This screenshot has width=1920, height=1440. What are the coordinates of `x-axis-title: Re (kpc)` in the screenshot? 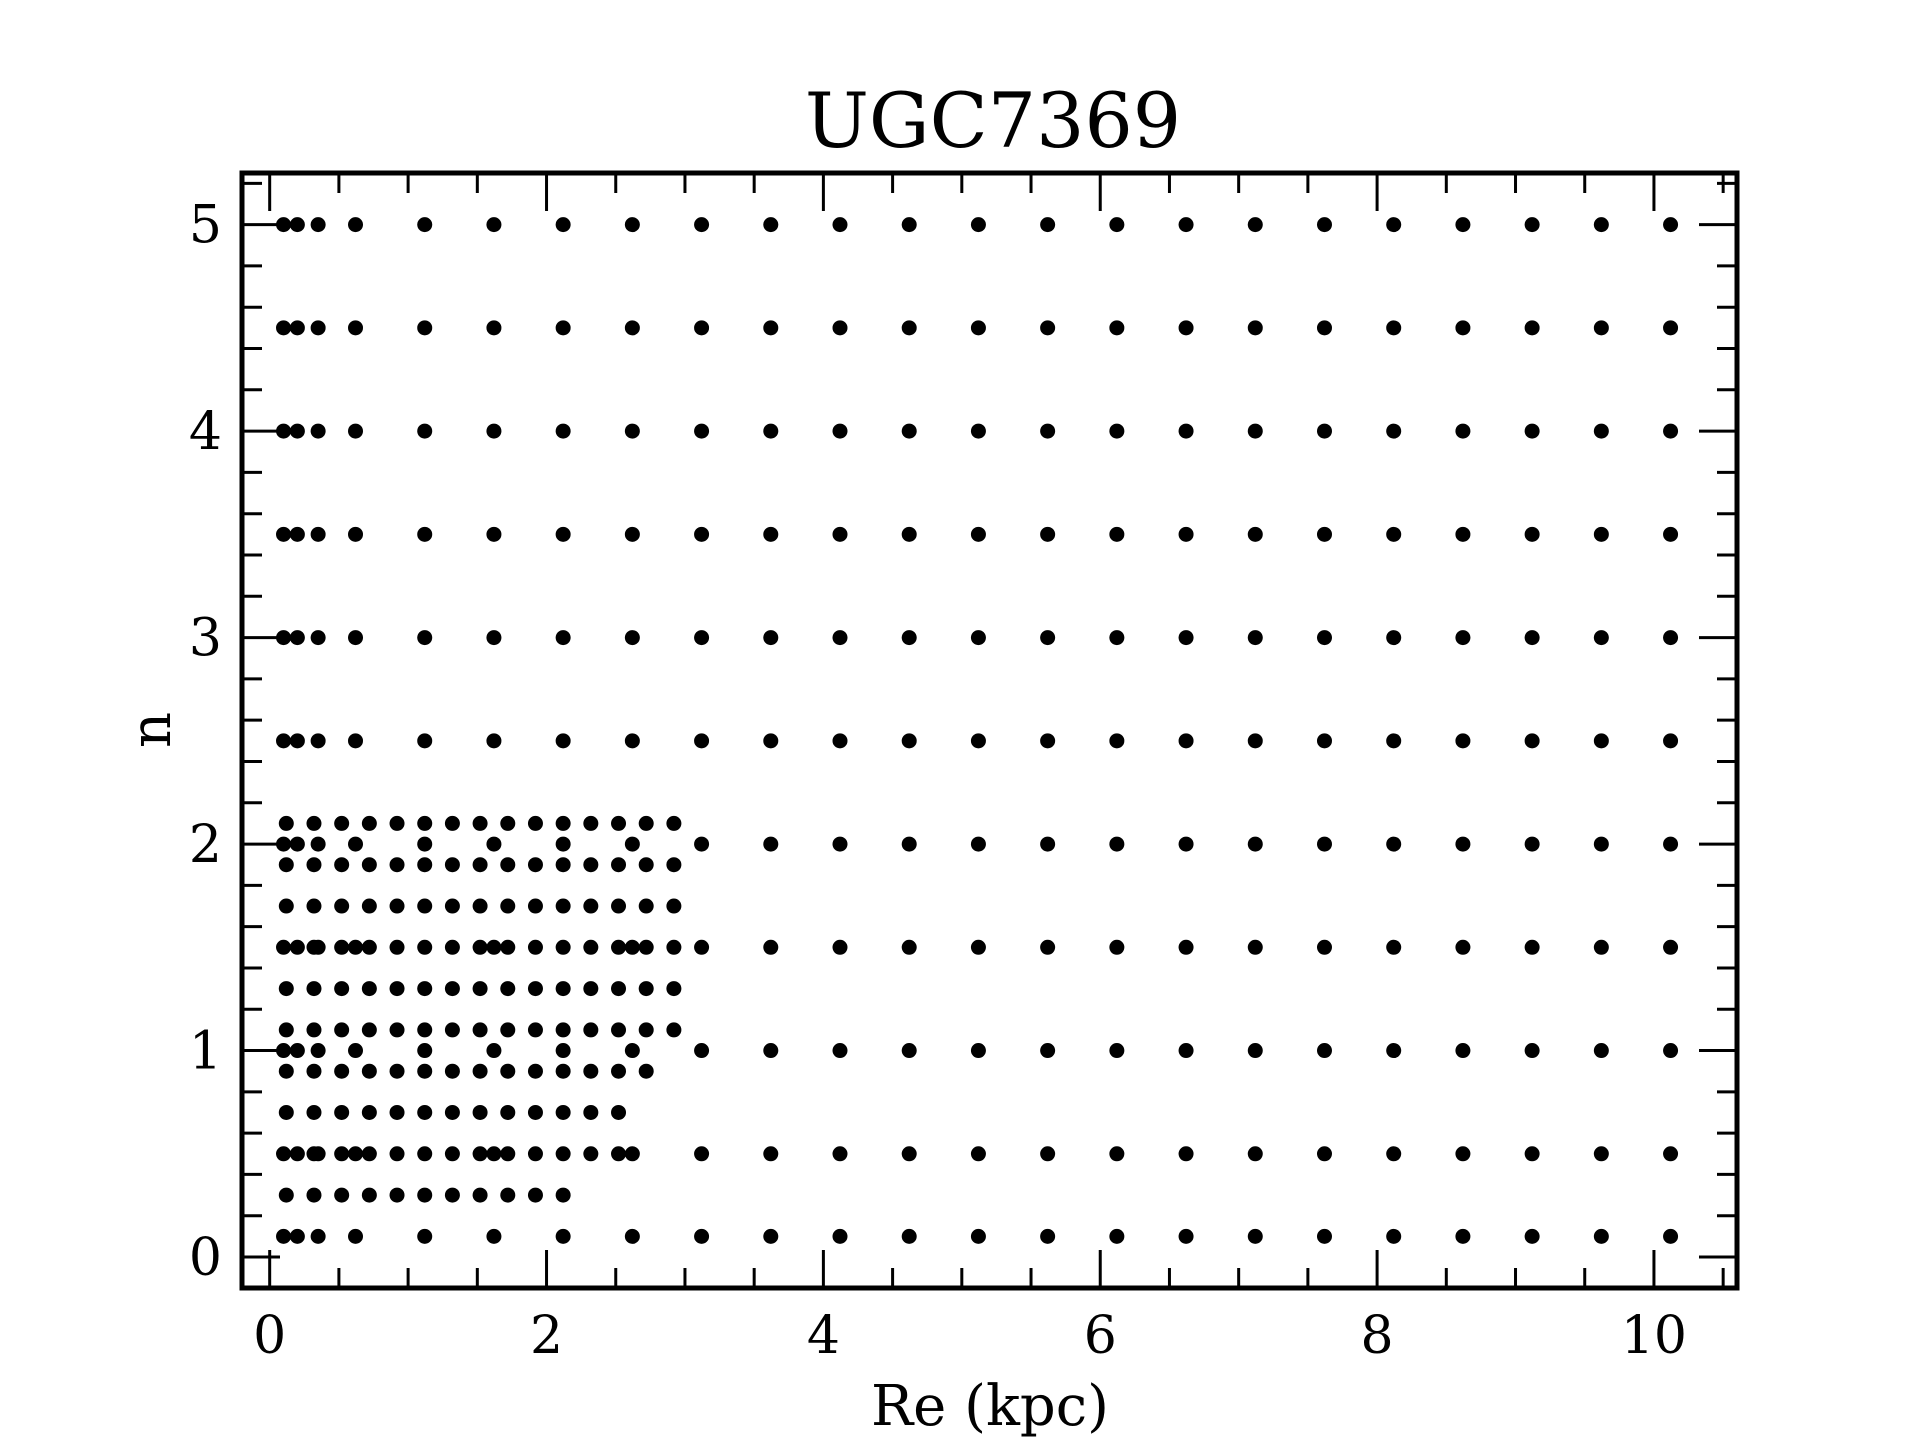 It's located at (990, 1406).